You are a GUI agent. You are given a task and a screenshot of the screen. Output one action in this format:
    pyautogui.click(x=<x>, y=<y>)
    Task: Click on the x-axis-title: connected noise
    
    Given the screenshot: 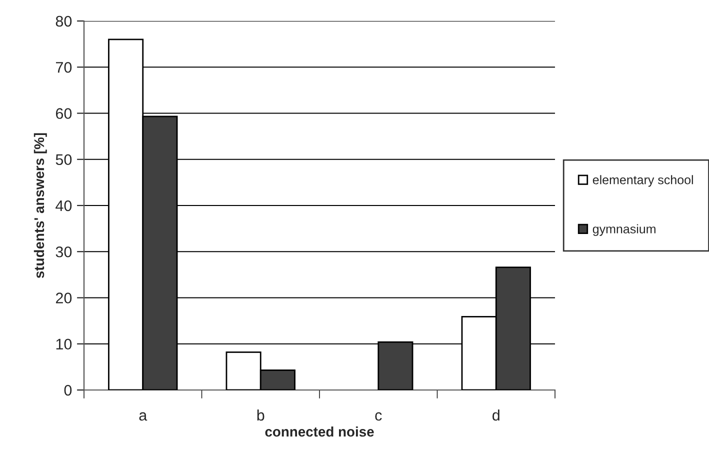 What is the action you would take?
    pyautogui.click(x=319, y=431)
    